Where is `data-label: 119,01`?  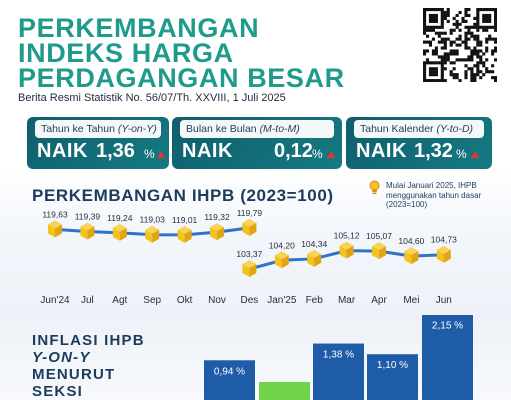 data-label: 119,01 is located at coordinates (185, 220).